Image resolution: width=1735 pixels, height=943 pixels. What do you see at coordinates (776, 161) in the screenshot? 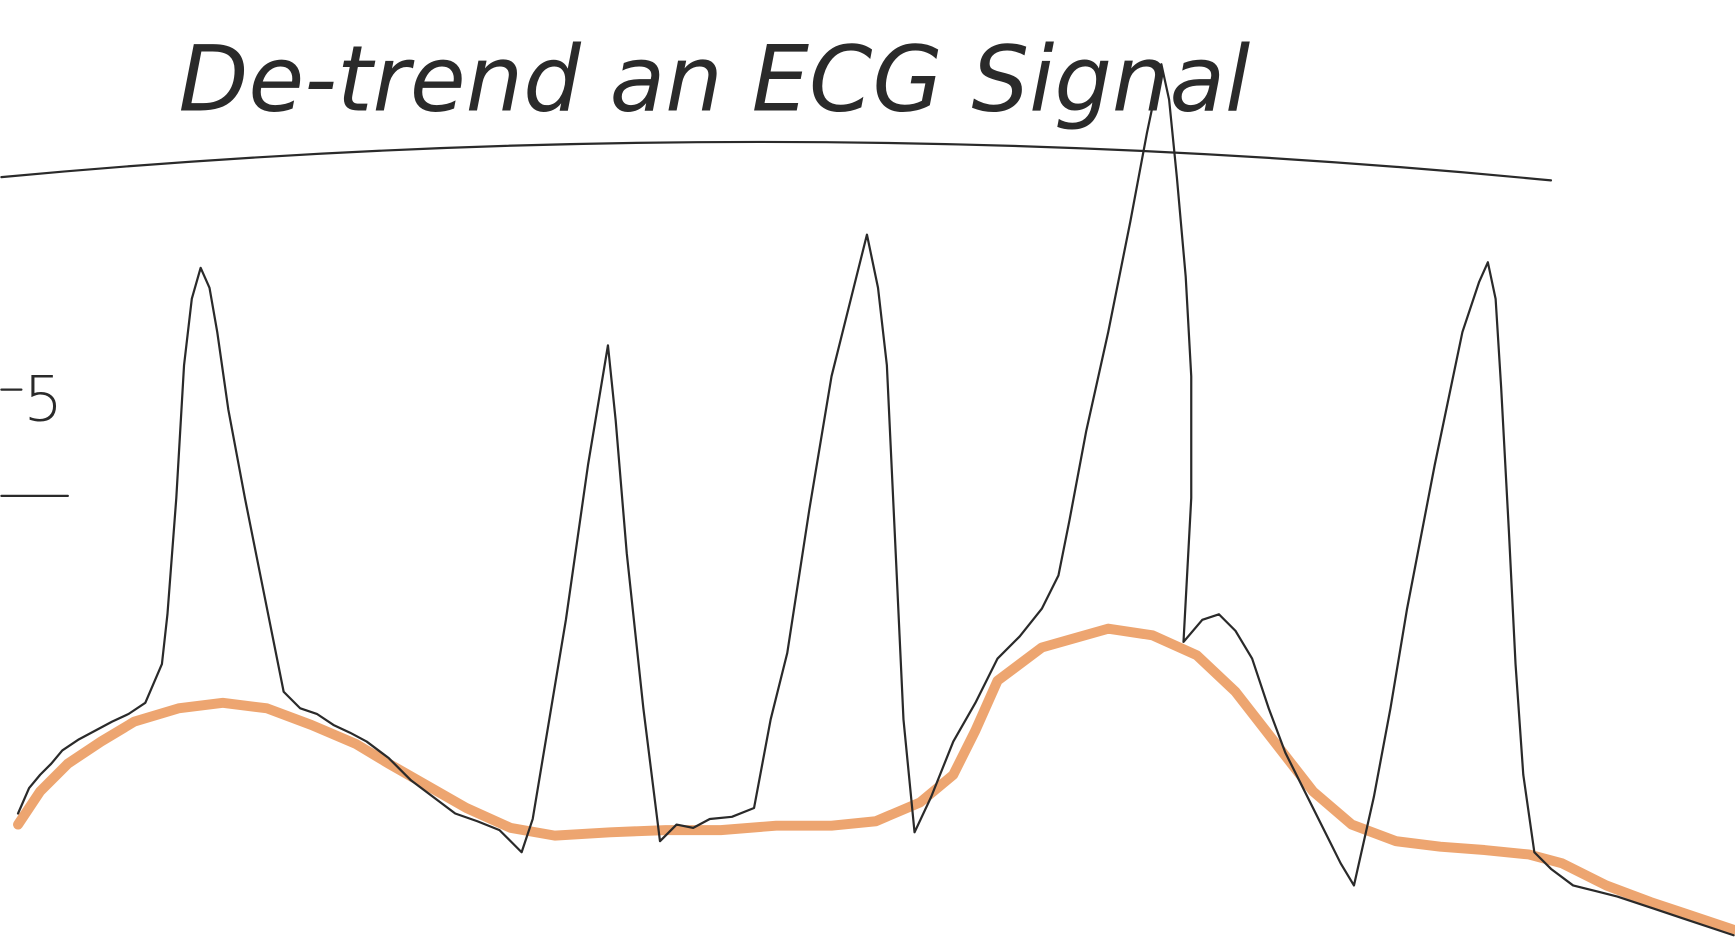
I see `title-underline` at bounding box center [776, 161].